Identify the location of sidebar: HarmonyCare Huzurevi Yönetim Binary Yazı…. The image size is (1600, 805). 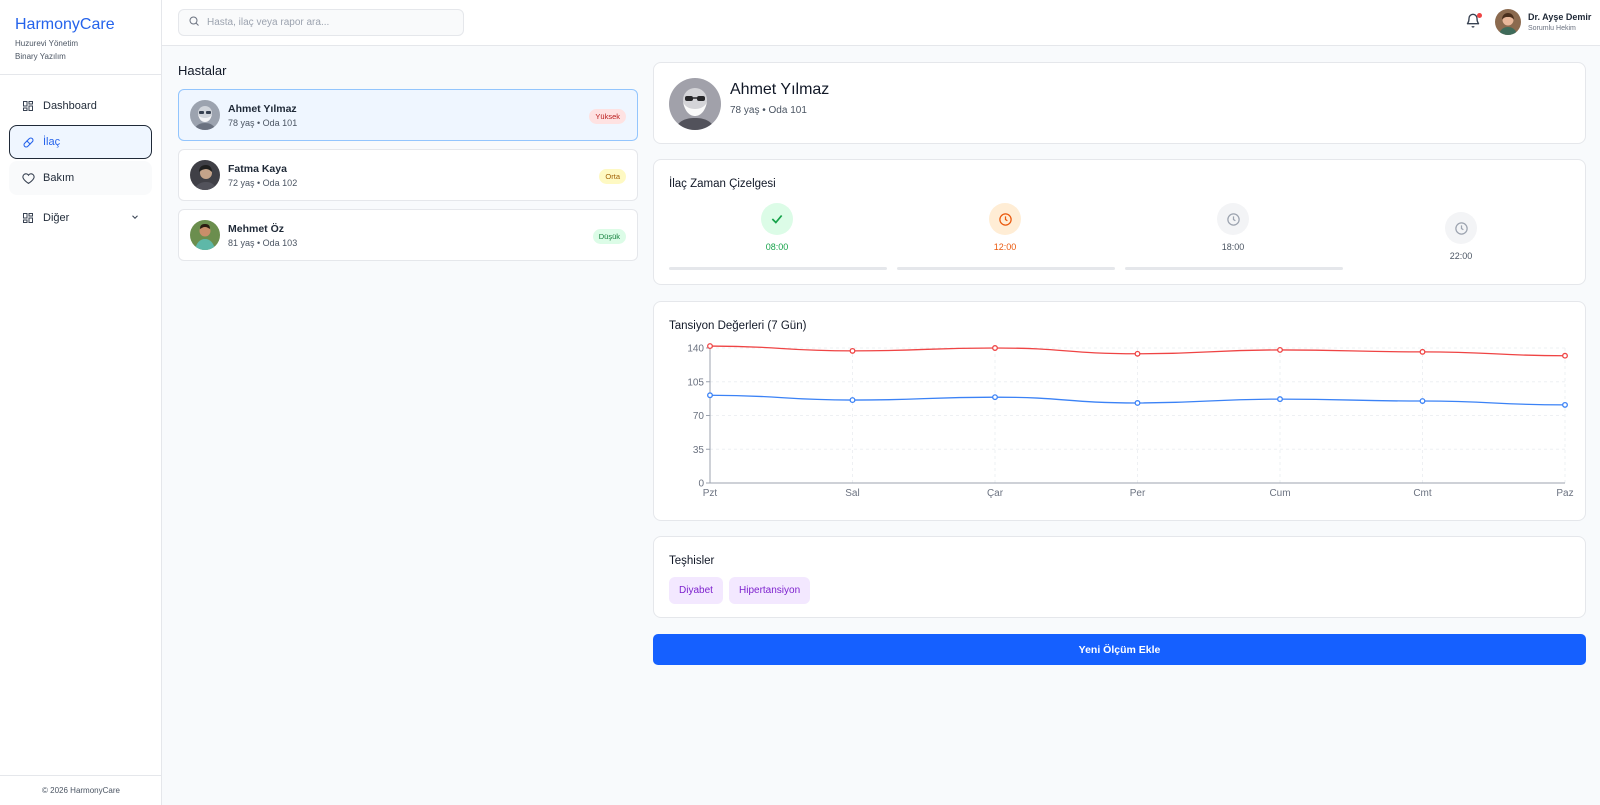
(81, 402).